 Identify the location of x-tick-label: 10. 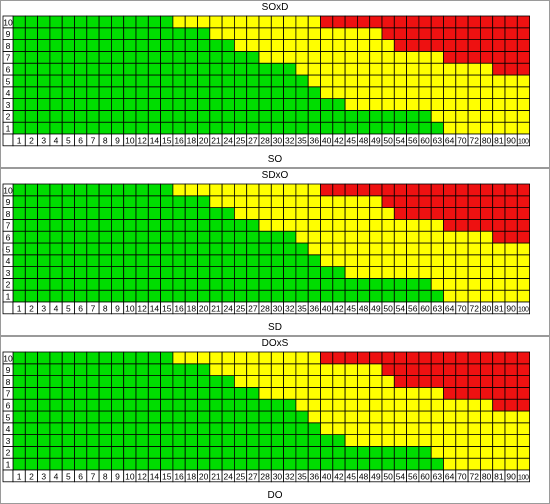
(130, 308).